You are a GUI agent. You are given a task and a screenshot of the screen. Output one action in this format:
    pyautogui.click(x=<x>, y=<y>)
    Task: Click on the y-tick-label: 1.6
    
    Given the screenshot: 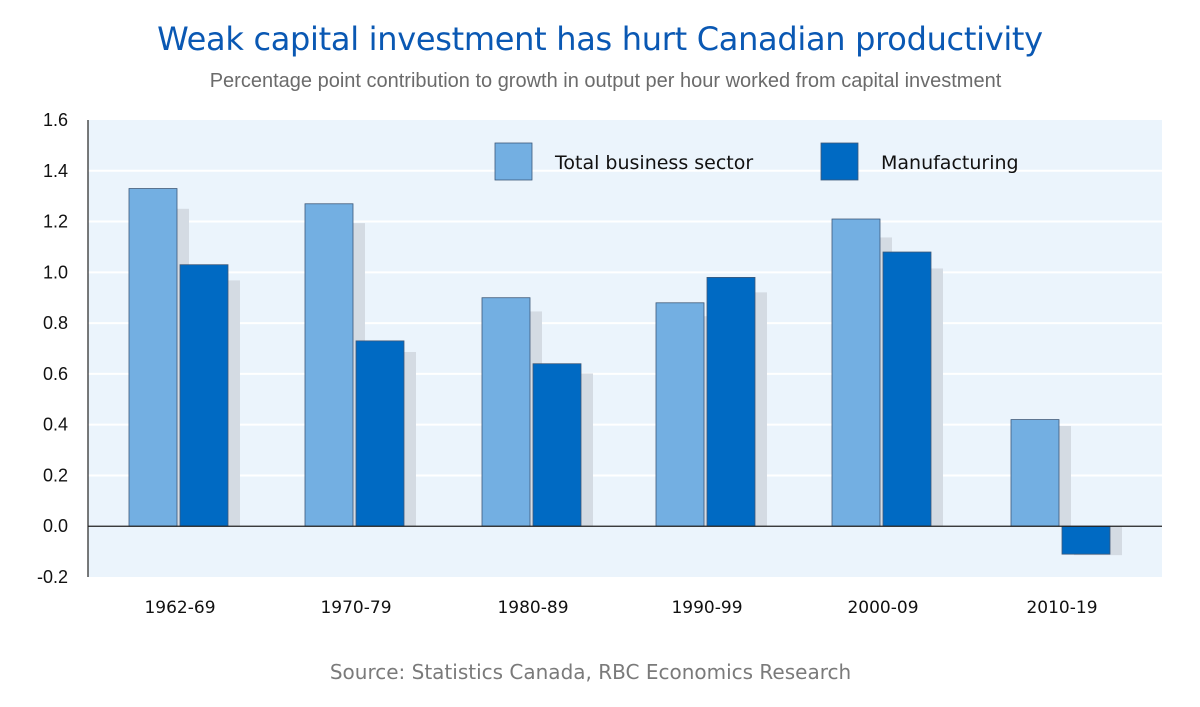 What is the action you would take?
    pyautogui.click(x=55, y=120)
    